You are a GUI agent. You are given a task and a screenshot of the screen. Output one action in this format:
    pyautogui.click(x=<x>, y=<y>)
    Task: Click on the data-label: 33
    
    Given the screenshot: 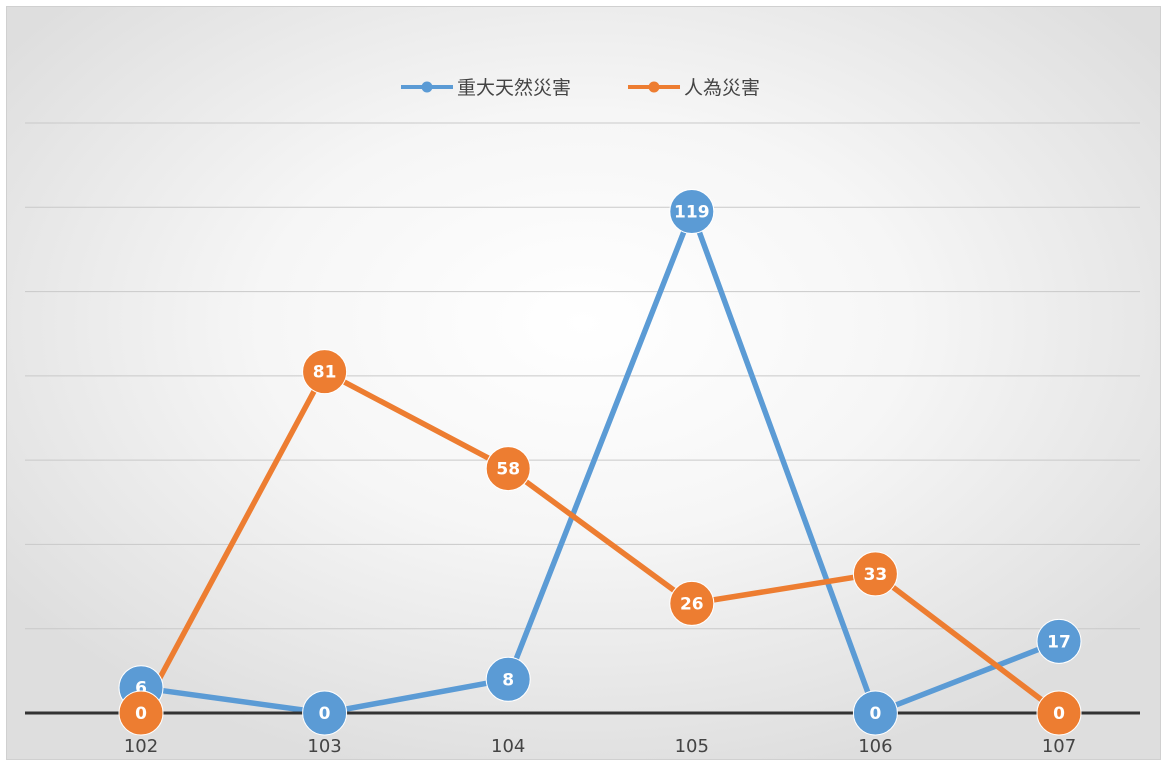 What is the action you would take?
    pyautogui.click(x=876, y=575)
    